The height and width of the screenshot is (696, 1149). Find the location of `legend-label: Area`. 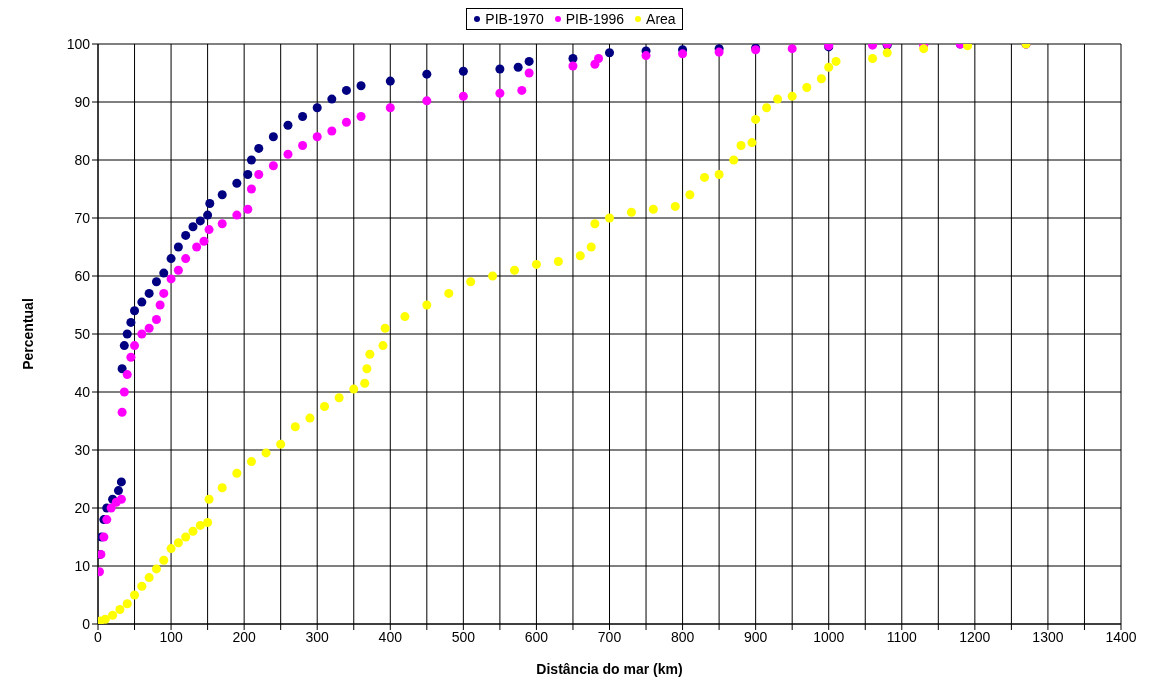

legend-label: Area is located at coordinates (660, 19).